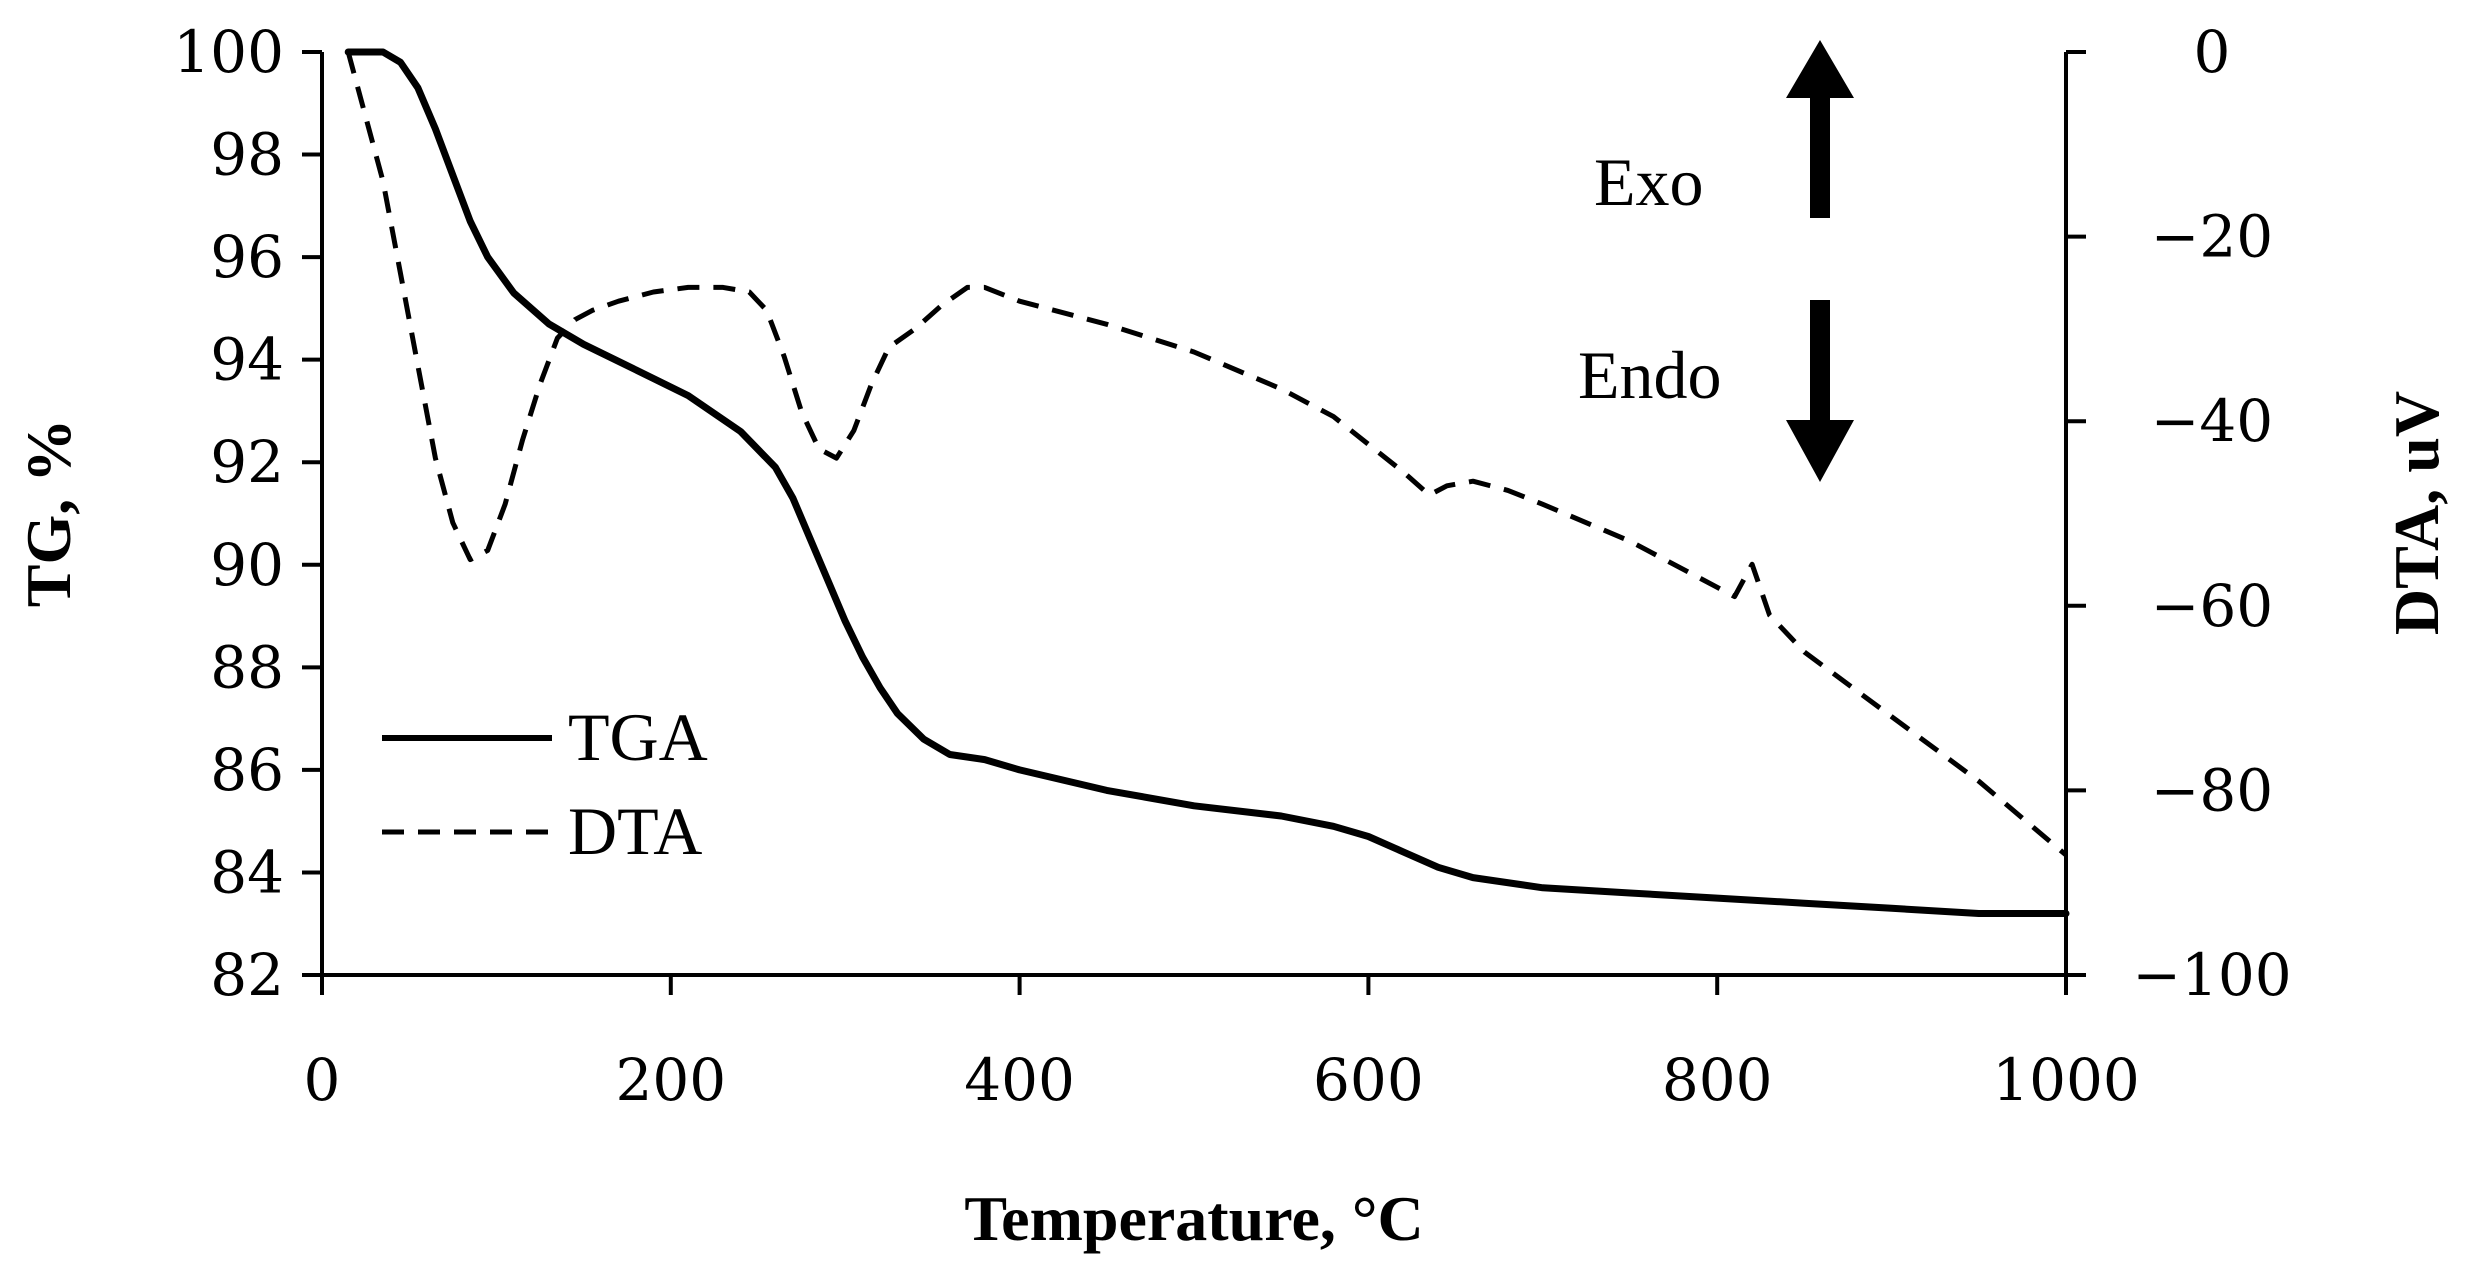  What do you see at coordinates (2212, 606) in the screenshot?
I see `right-y-tick-label-2: −60` at bounding box center [2212, 606].